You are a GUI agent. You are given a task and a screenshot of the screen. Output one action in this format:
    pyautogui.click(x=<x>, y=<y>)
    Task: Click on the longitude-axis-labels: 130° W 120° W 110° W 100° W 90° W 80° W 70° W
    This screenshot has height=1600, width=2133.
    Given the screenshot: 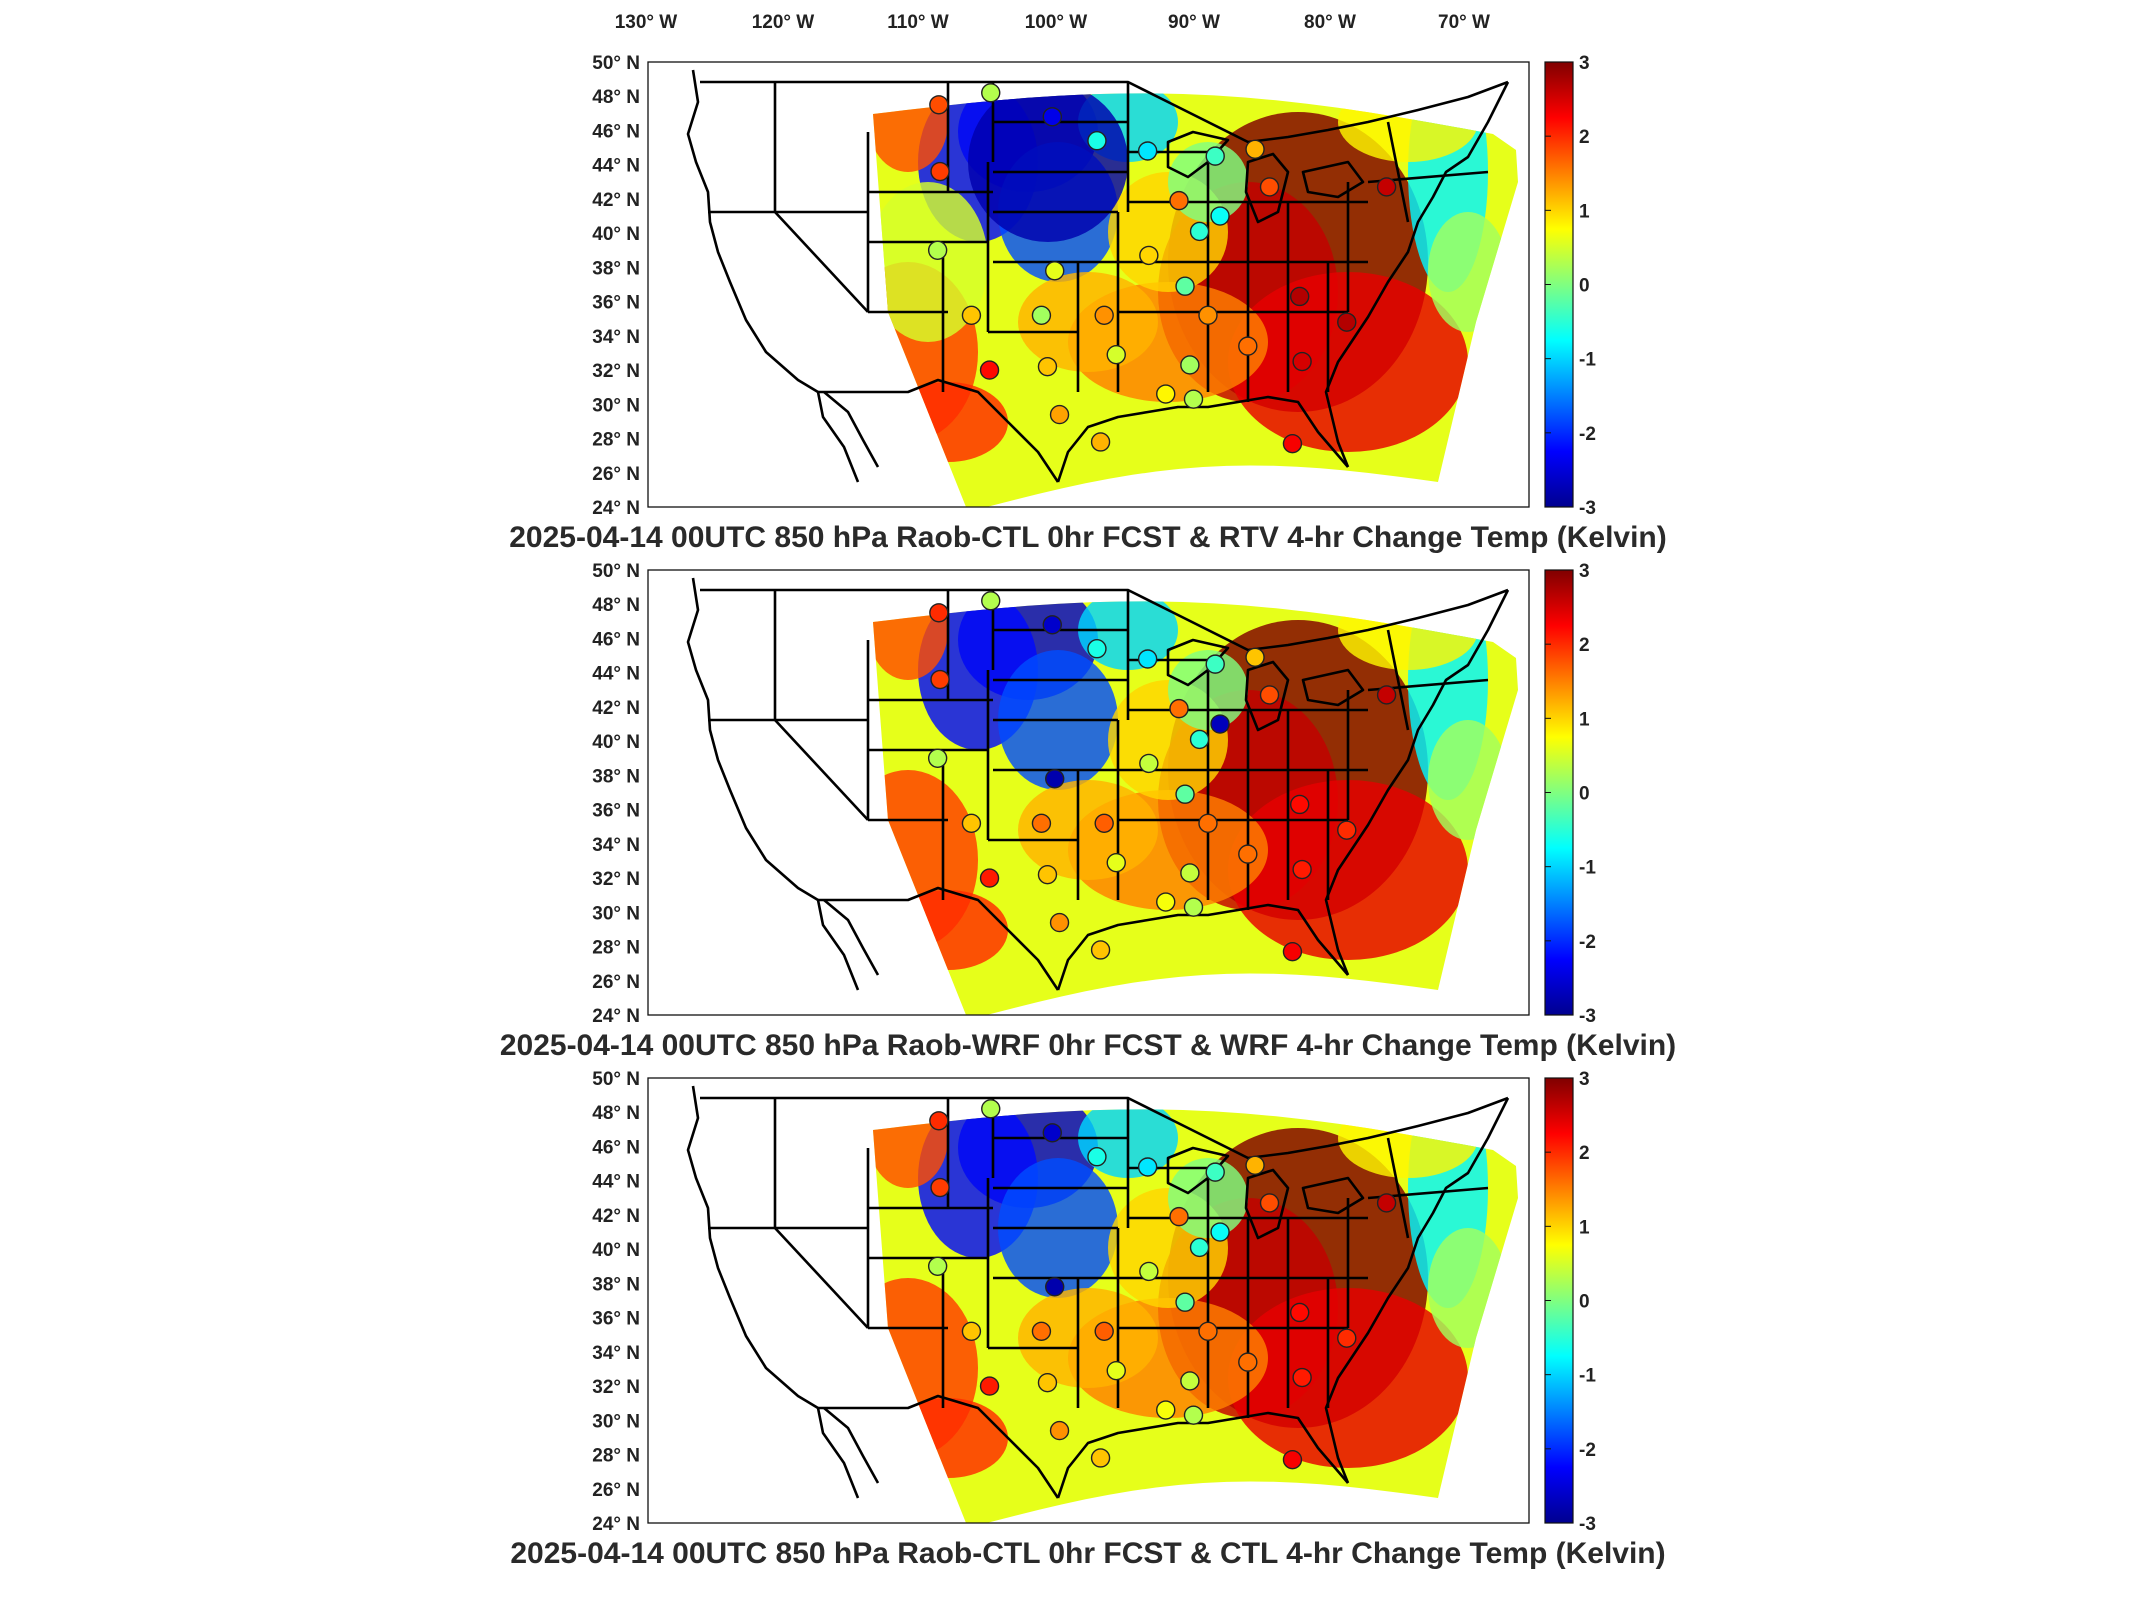 What is the action you would take?
    pyautogui.click(x=1052, y=22)
    